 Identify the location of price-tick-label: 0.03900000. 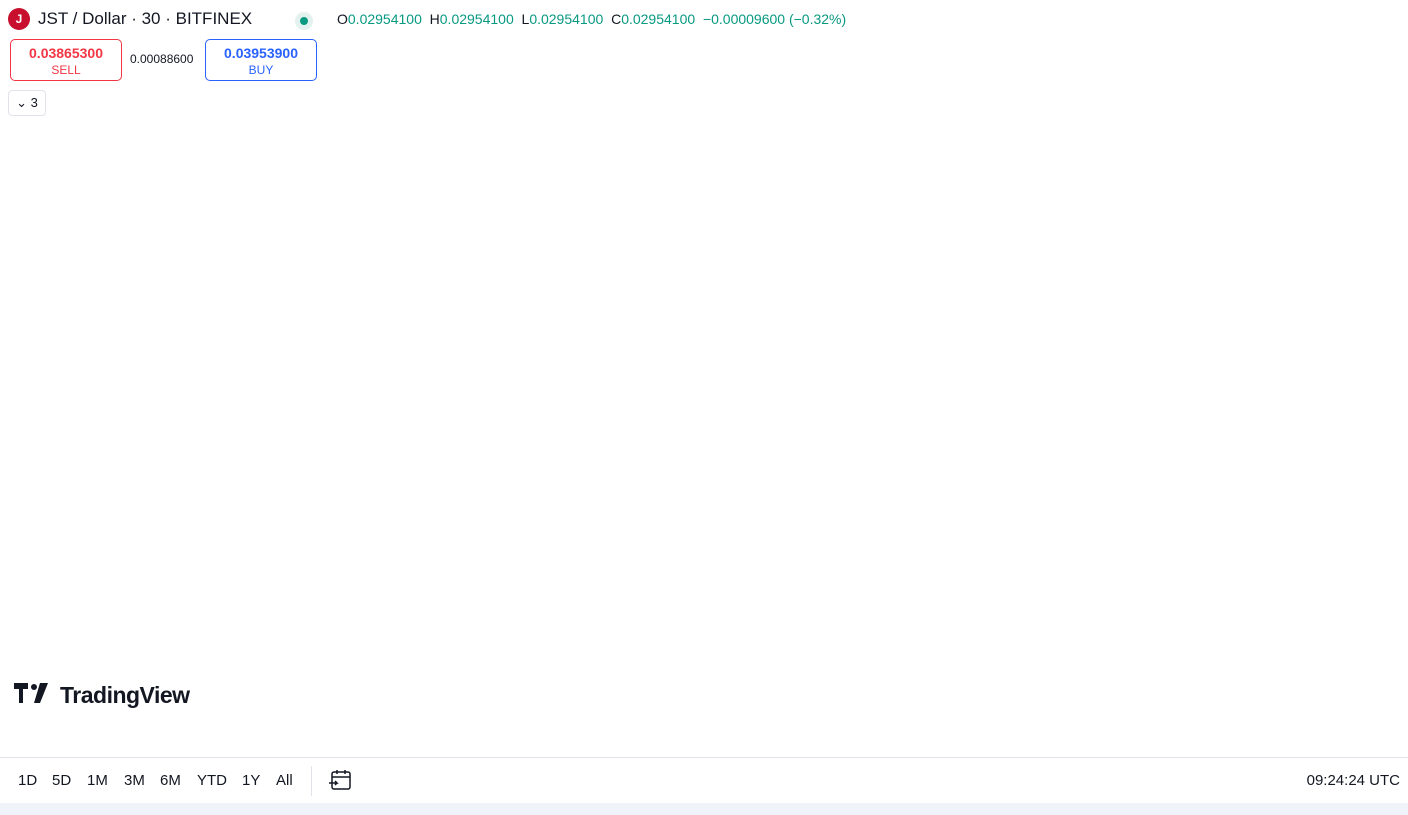
(1346, 262).